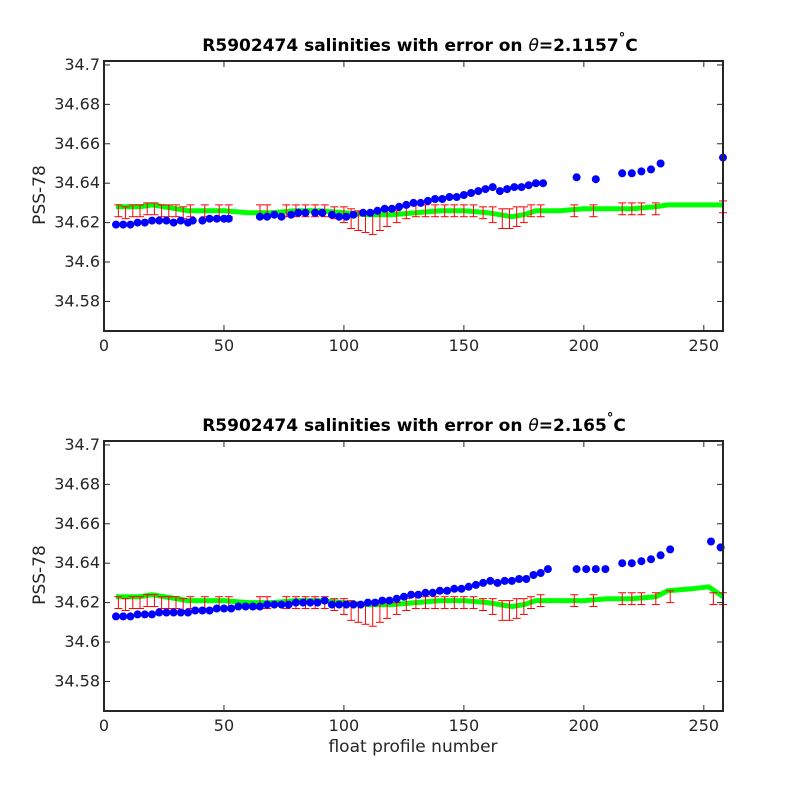 This screenshot has height=800, width=800. I want to click on x-tick-label: 200, so click(584, 725).